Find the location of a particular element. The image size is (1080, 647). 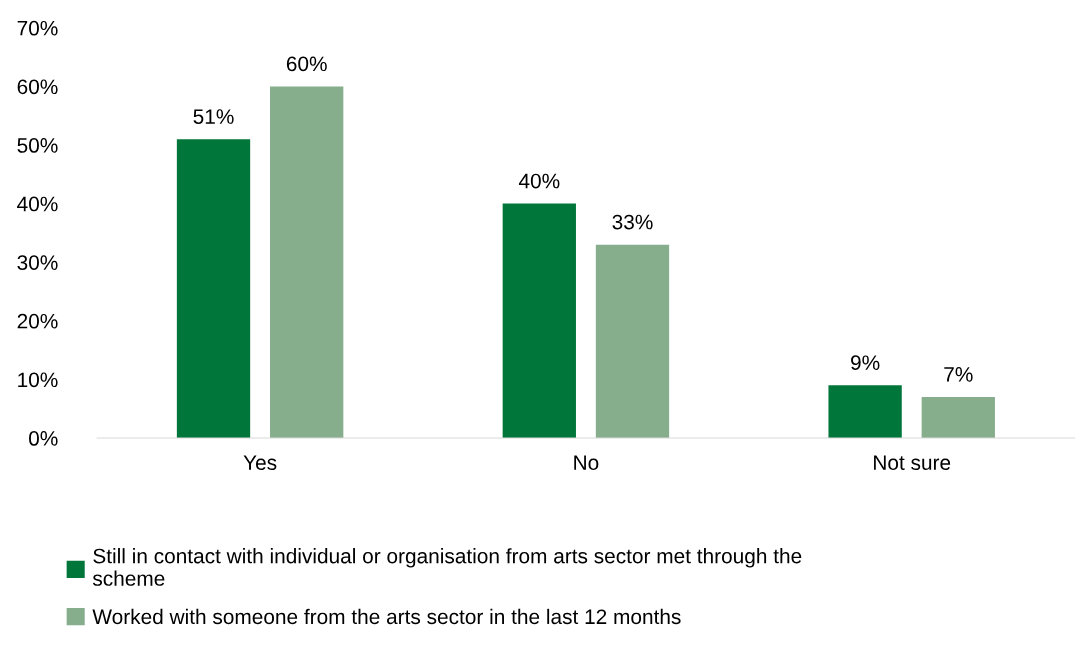

y-tick-label: 50% is located at coordinates (37, 145).